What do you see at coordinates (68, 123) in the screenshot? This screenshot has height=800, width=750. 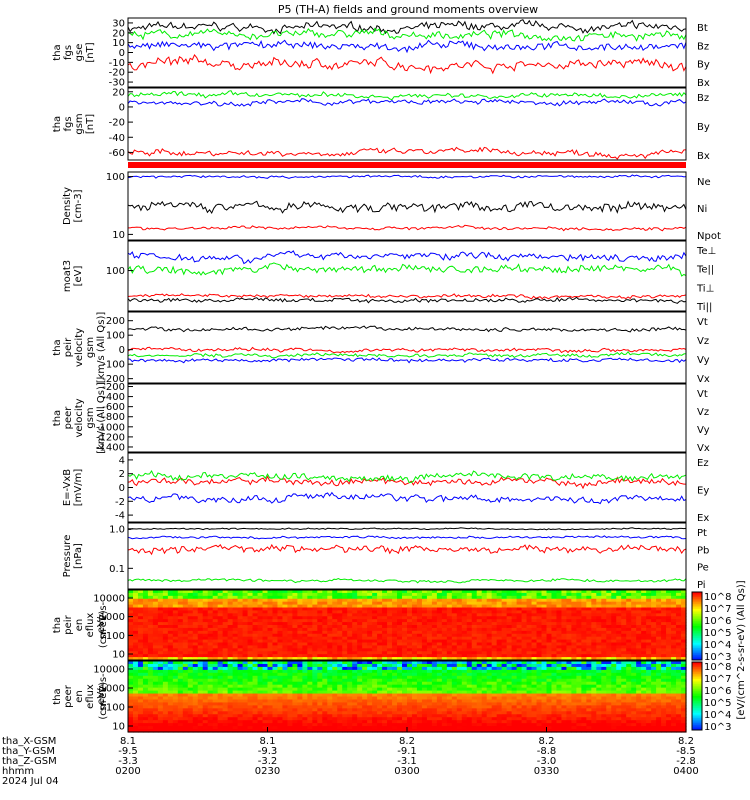 I see `y-axis-label: fgs` at bounding box center [68, 123].